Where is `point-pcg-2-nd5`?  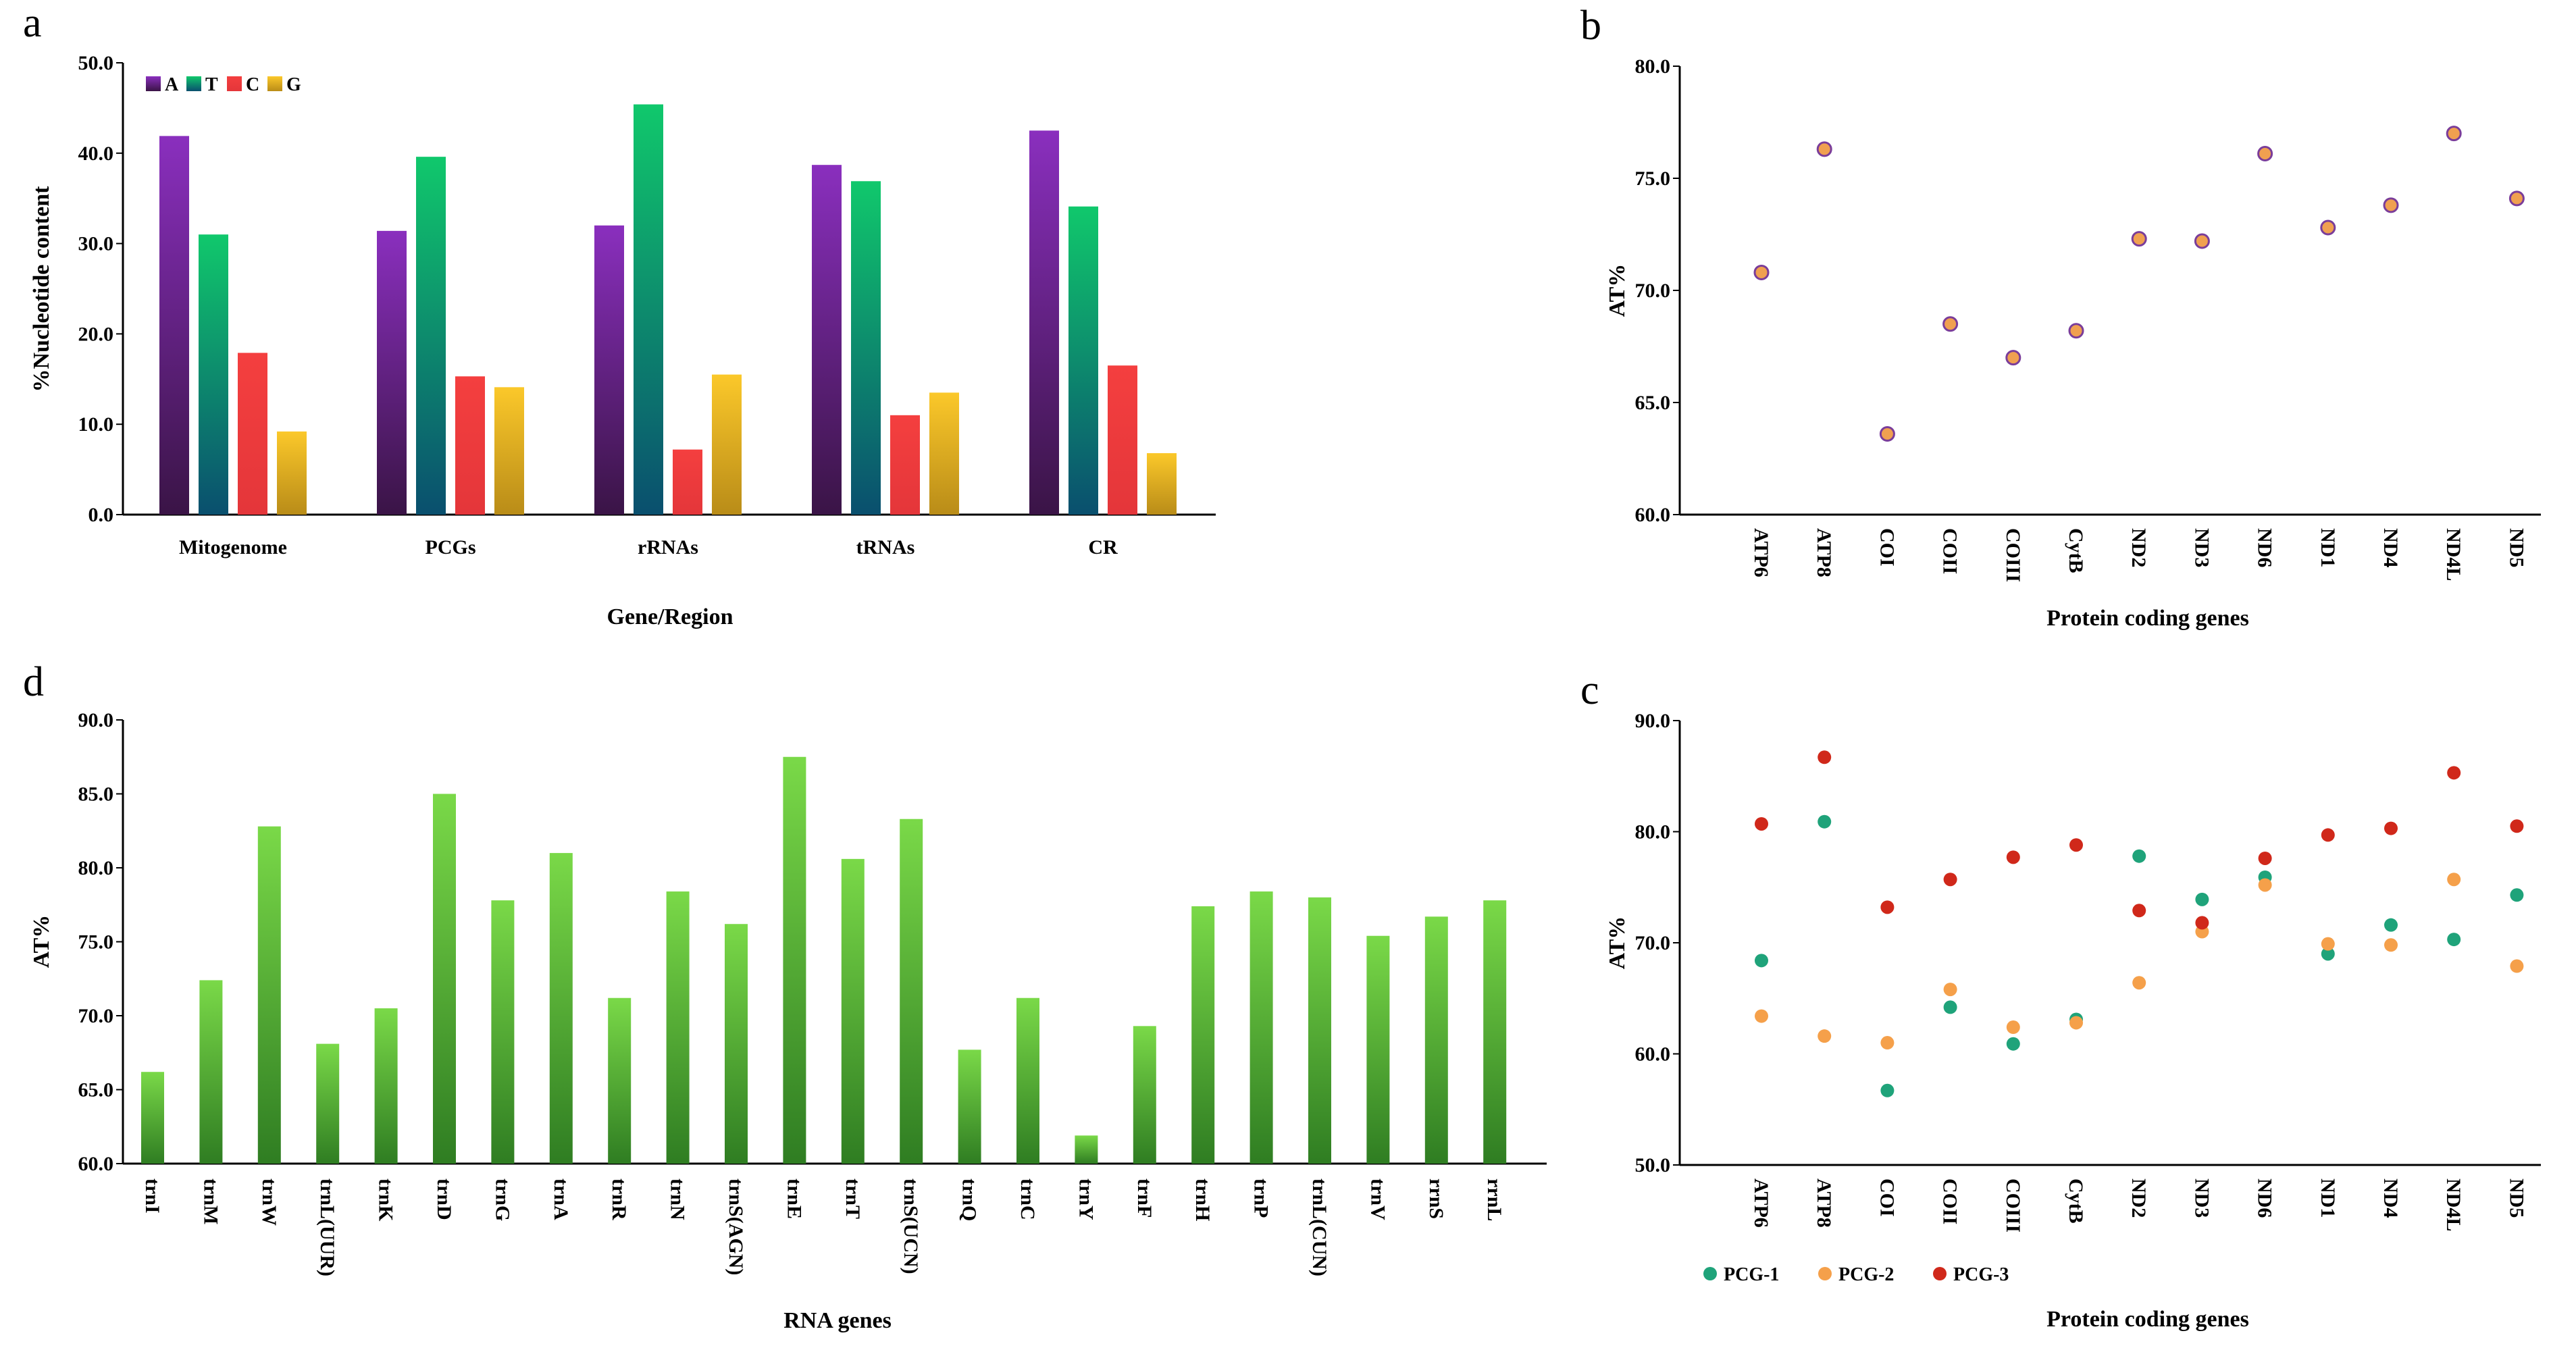 point-pcg-2-nd5 is located at coordinates (2517, 966).